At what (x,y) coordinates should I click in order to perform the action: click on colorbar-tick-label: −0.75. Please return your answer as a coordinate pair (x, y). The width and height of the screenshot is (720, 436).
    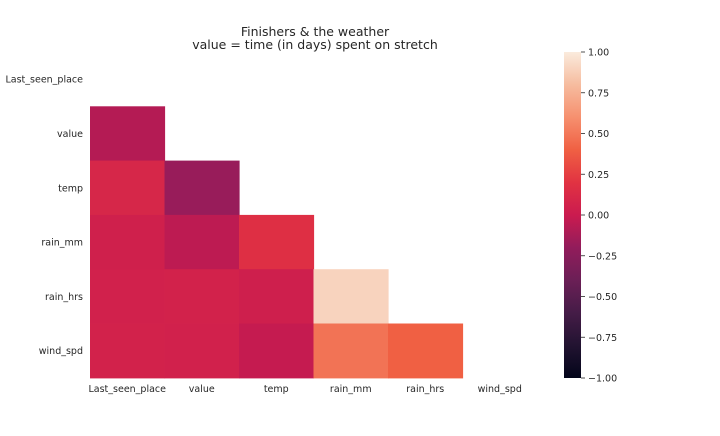
    Looking at the image, I should click on (602, 338).